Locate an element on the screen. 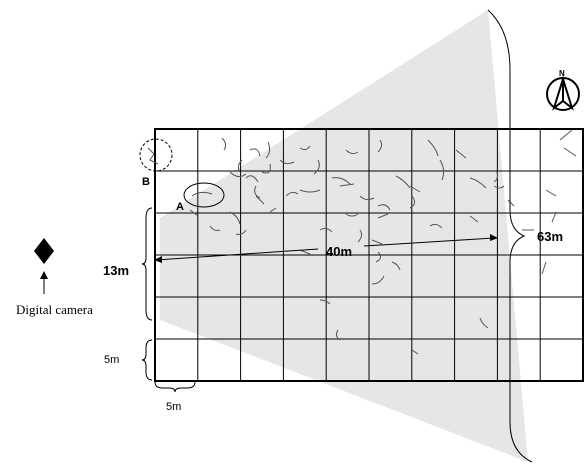  width-arrow-left is located at coordinates (237, 254).